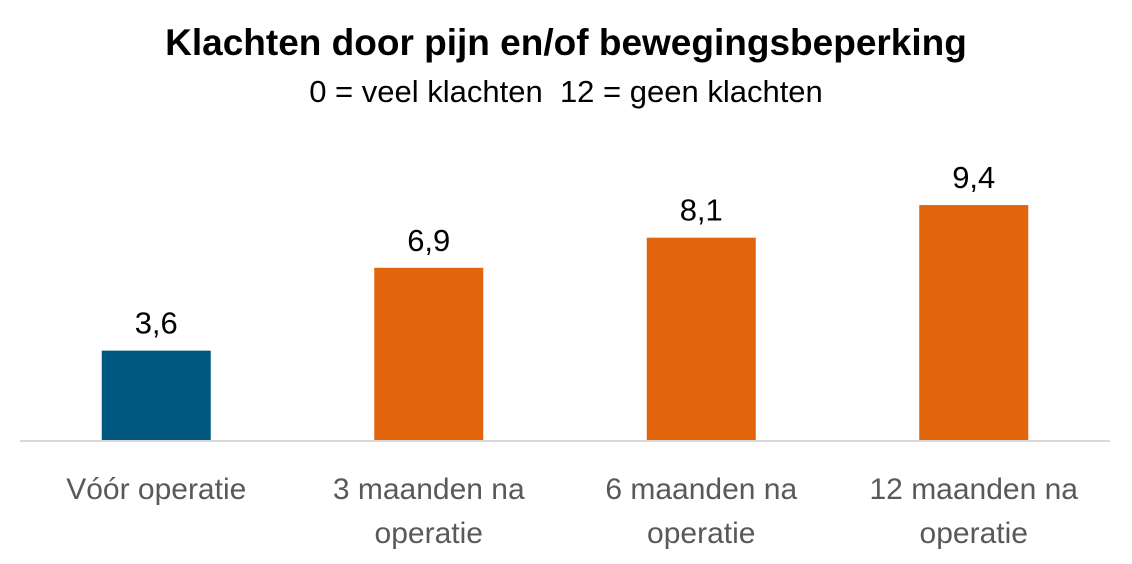 Image resolution: width=1132 pixels, height=564 pixels. What do you see at coordinates (701, 489) in the screenshot?
I see `x-tick-label-line: 6 maanden na` at bounding box center [701, 489].